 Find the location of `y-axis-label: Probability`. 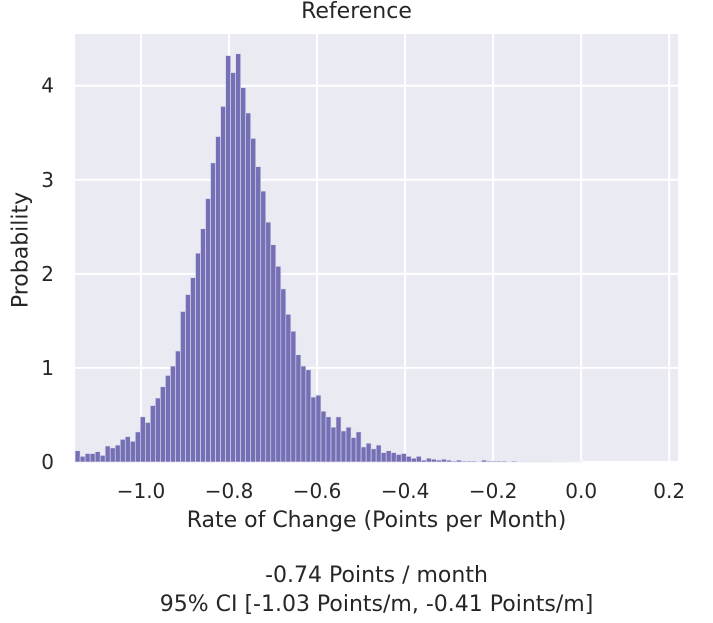

y-axis-label: Probability is located at coordinates (21, 250).